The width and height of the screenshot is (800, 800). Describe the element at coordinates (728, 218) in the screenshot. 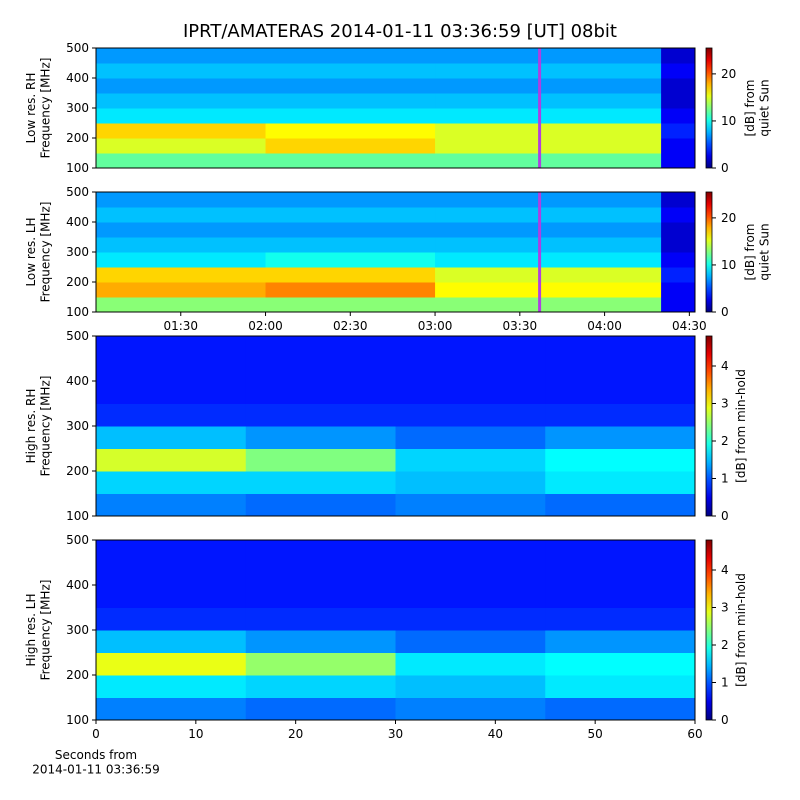

I see `colorbar-tick-label: 20` at that location.